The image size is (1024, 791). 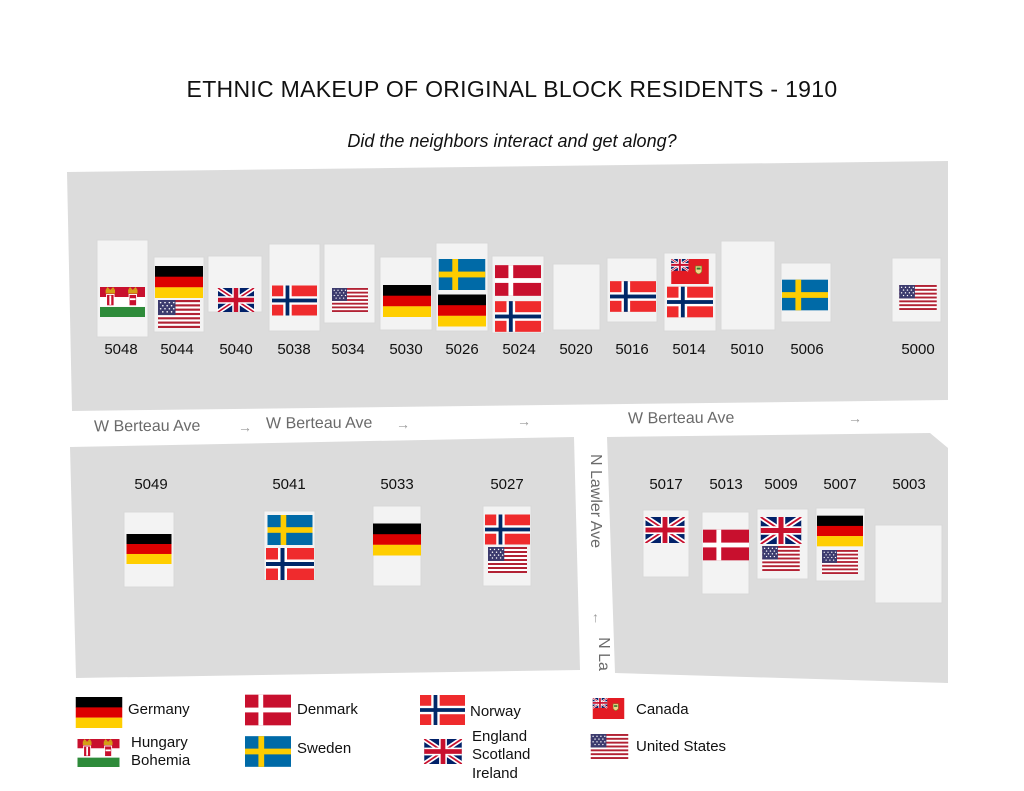 I want to click on legend-hungary-label: Hungary, so click(x=159, y=742).